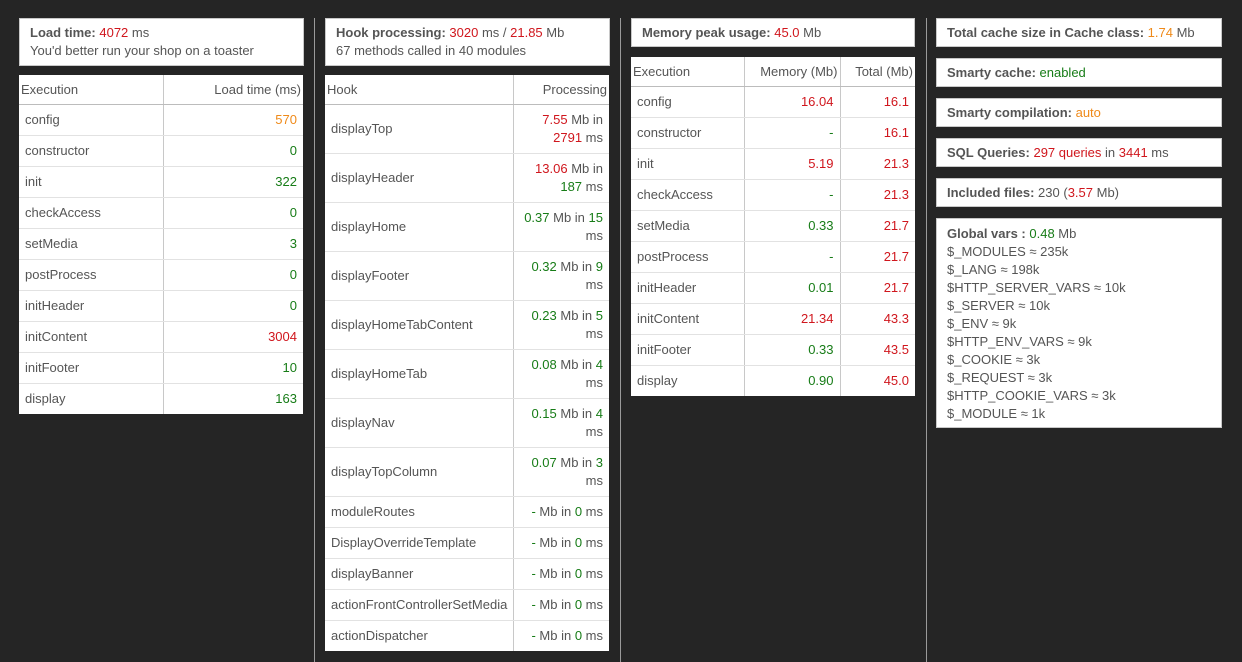  What do you see at coordinates (45, 398) in the screenshot?
I see `execution-name: display` at bounding box center [45, 398].